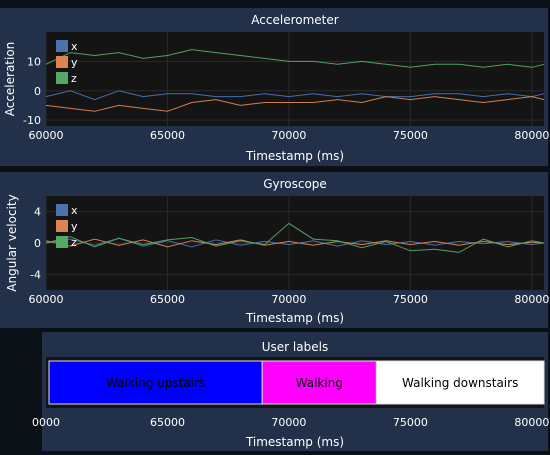  What do you see at coordinates (294, 442) in the screenshot?
I see `user-labels-xlabel: Timestamp (ms)` at bounding box center [294, 442].